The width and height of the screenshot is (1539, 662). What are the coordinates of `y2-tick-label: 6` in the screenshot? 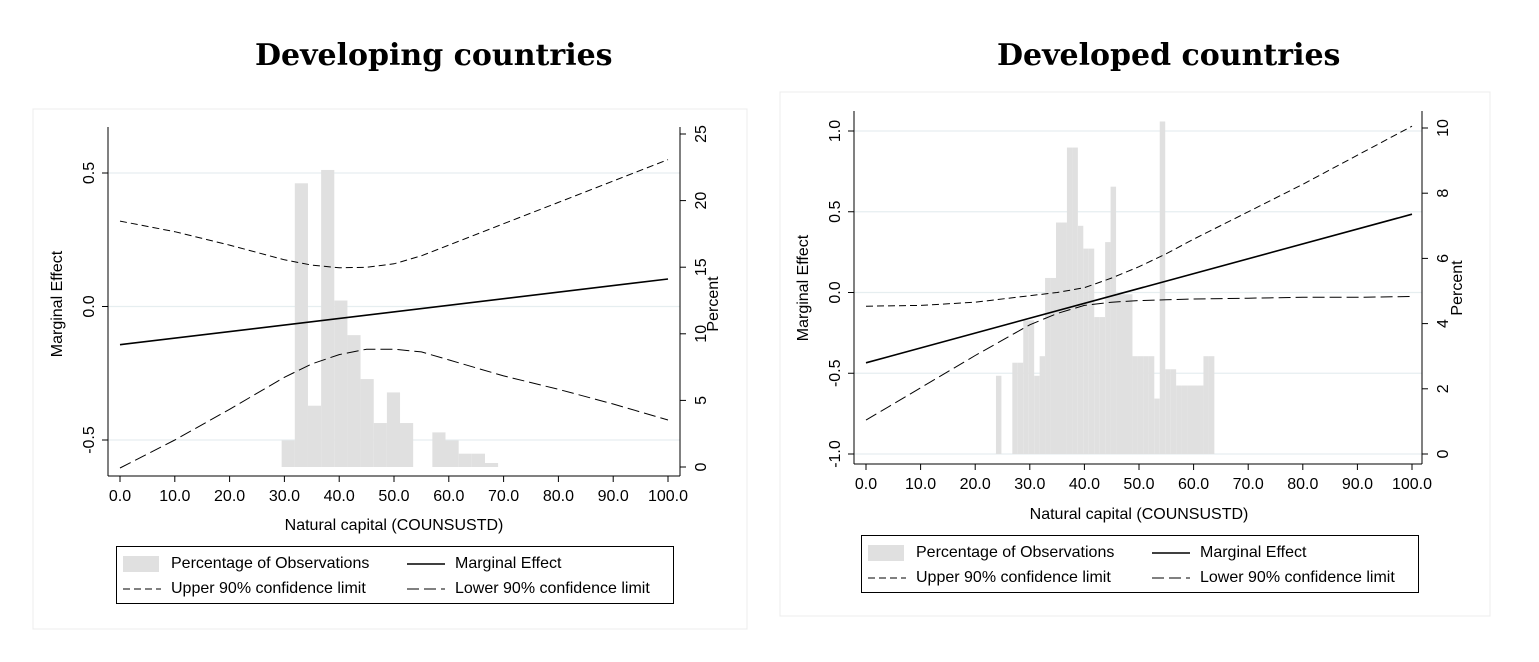 It's located at (1443, 258).